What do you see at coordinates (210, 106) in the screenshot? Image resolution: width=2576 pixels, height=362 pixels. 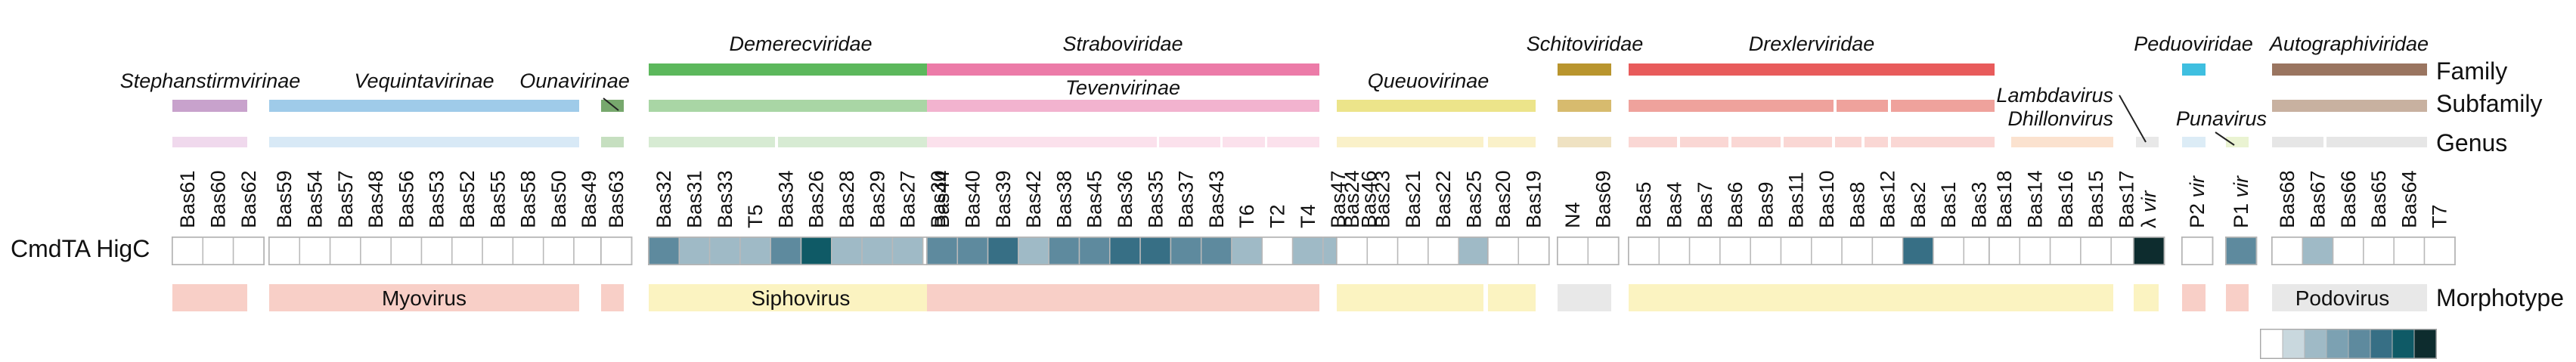 I see `subfamily-bar-stephanstirmvirinae` at bounding box center [210, 106].